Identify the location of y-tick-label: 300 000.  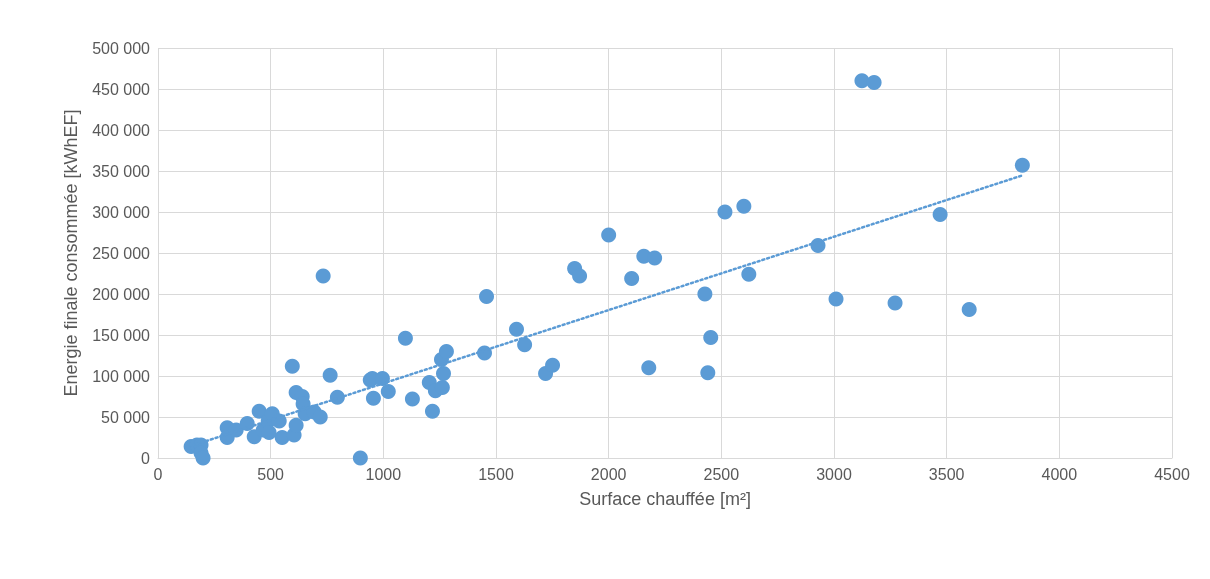
(121, 212).